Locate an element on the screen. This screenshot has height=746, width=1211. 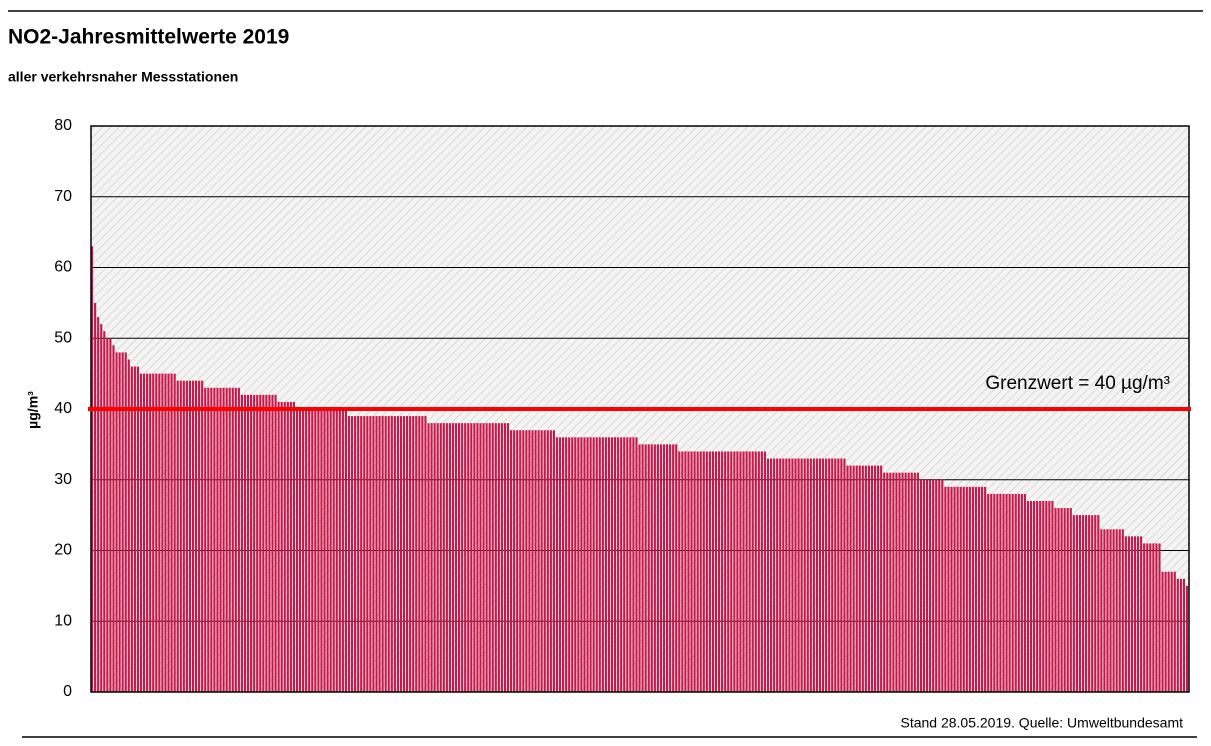
y-tick-label: 10 is located at coordinates (63, 620).